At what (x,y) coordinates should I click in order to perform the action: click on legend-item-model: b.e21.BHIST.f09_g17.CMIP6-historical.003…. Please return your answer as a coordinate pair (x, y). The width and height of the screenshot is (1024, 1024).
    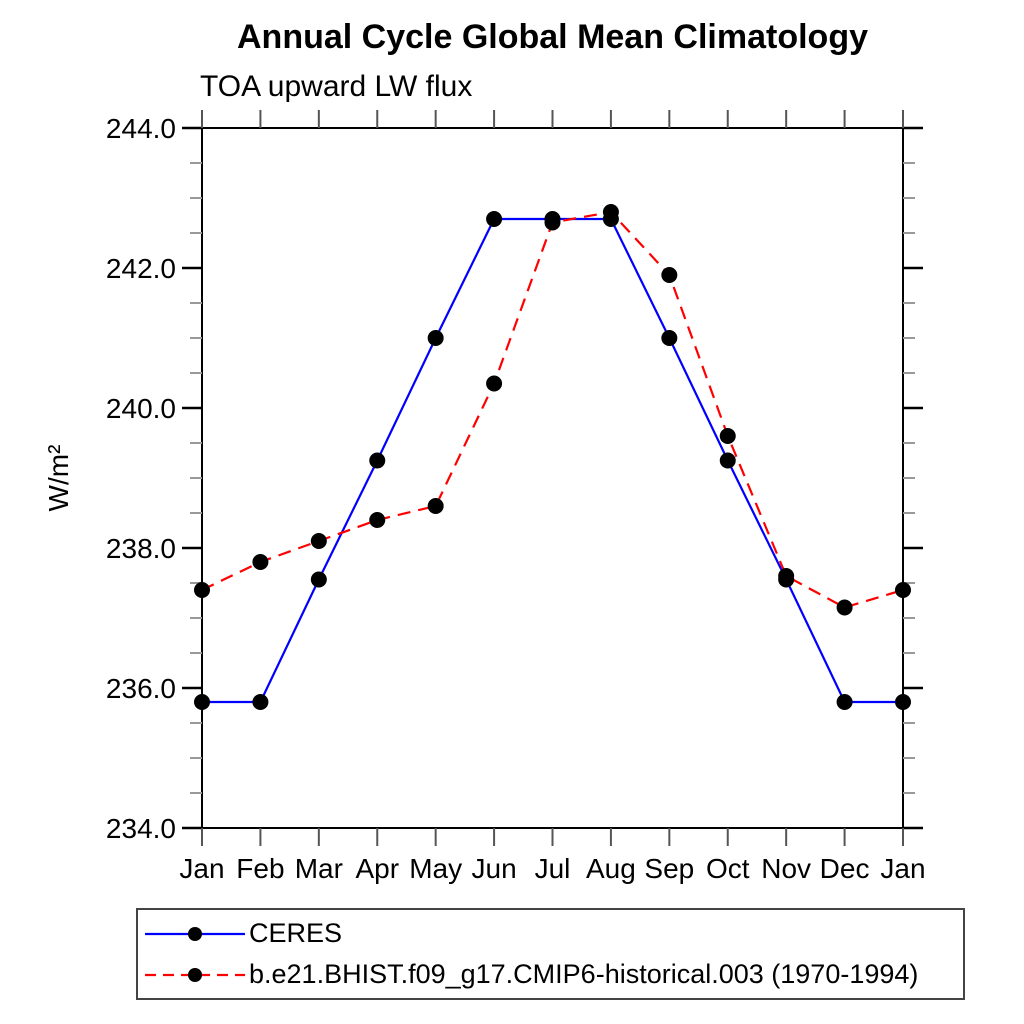
    Looking at the image, I should click on (550, 974).